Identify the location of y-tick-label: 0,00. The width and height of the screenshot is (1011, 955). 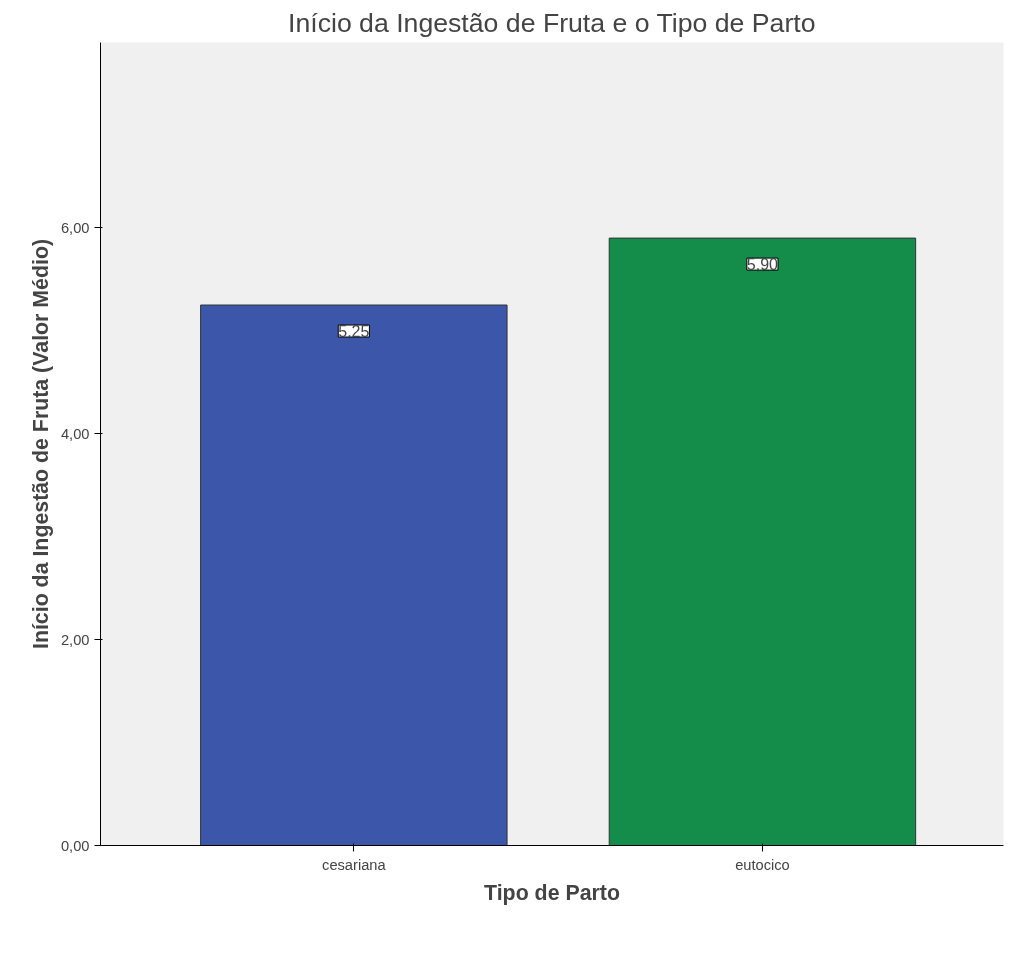
(75, 845).